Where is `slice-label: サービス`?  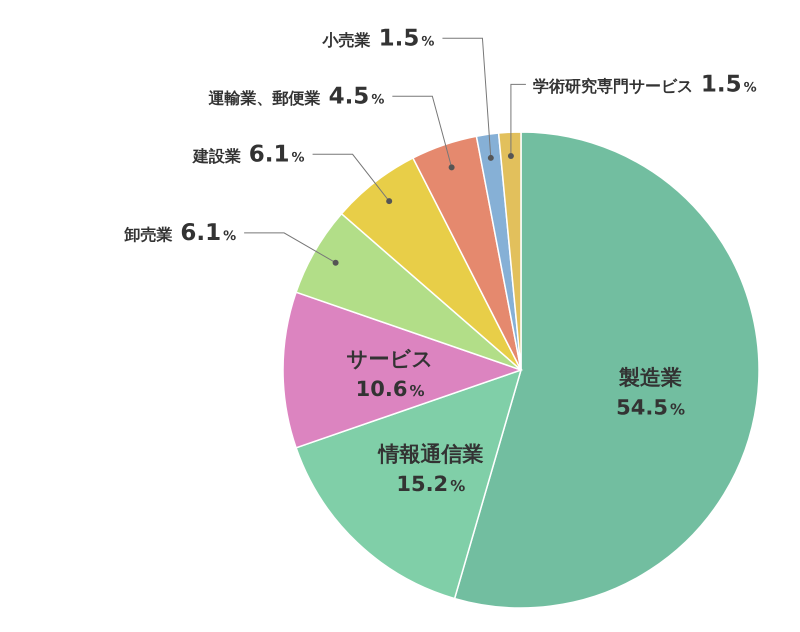 slice-label: サービス is located at coordinates (390, 359).